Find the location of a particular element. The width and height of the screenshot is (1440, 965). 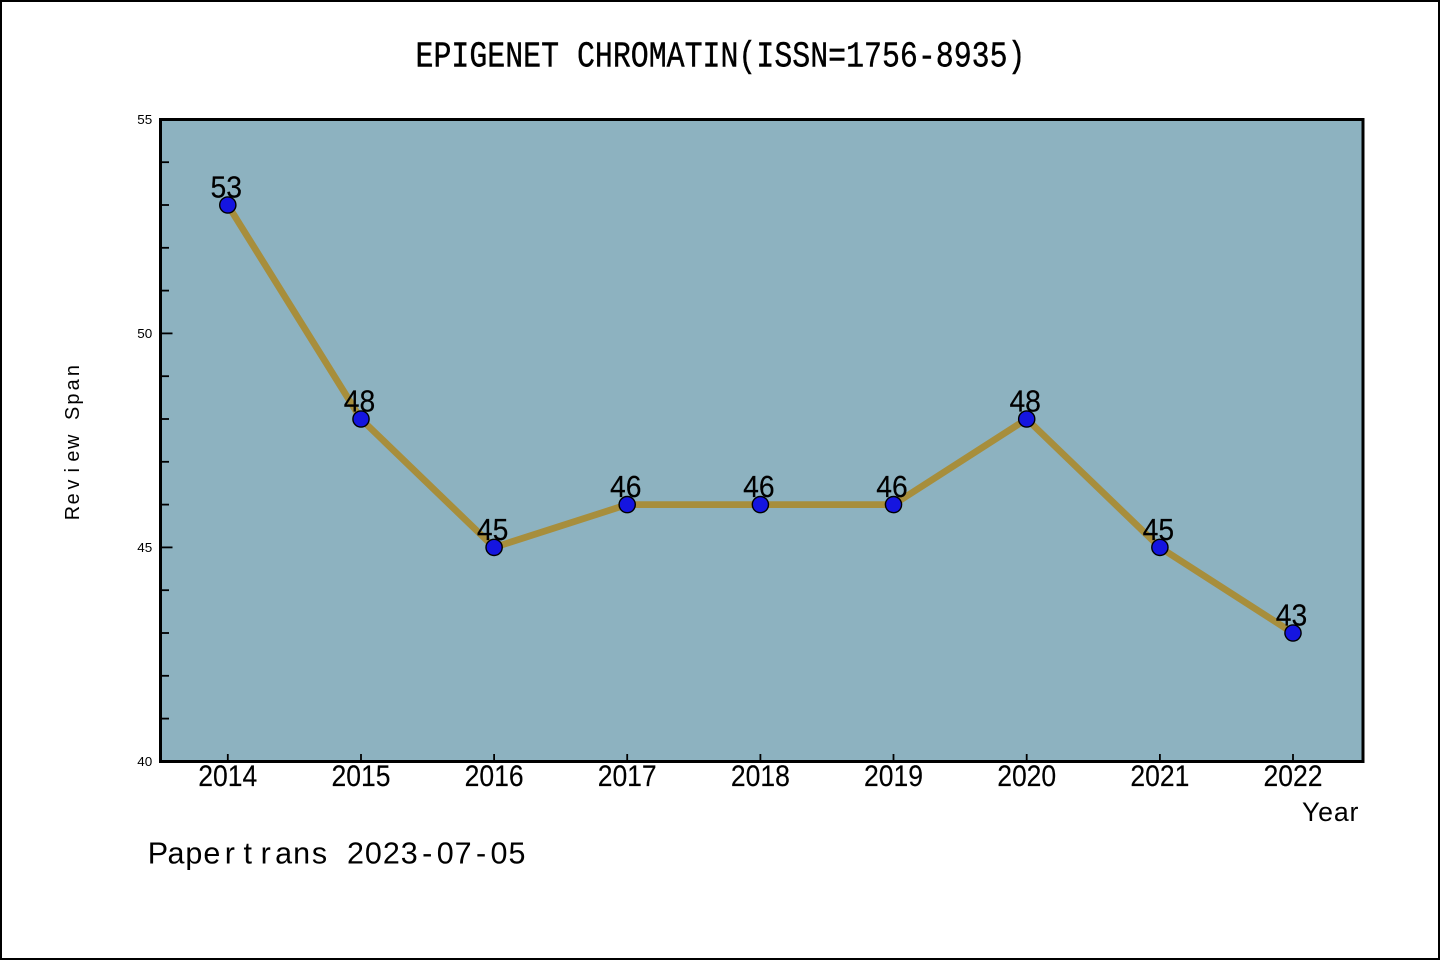

svg-text:EPIGENET CHROMATIN(ISSN=1756-8: EPIGENET CHROMATIN(ISSN=1756-8935) is located at coordinates (721, 57).